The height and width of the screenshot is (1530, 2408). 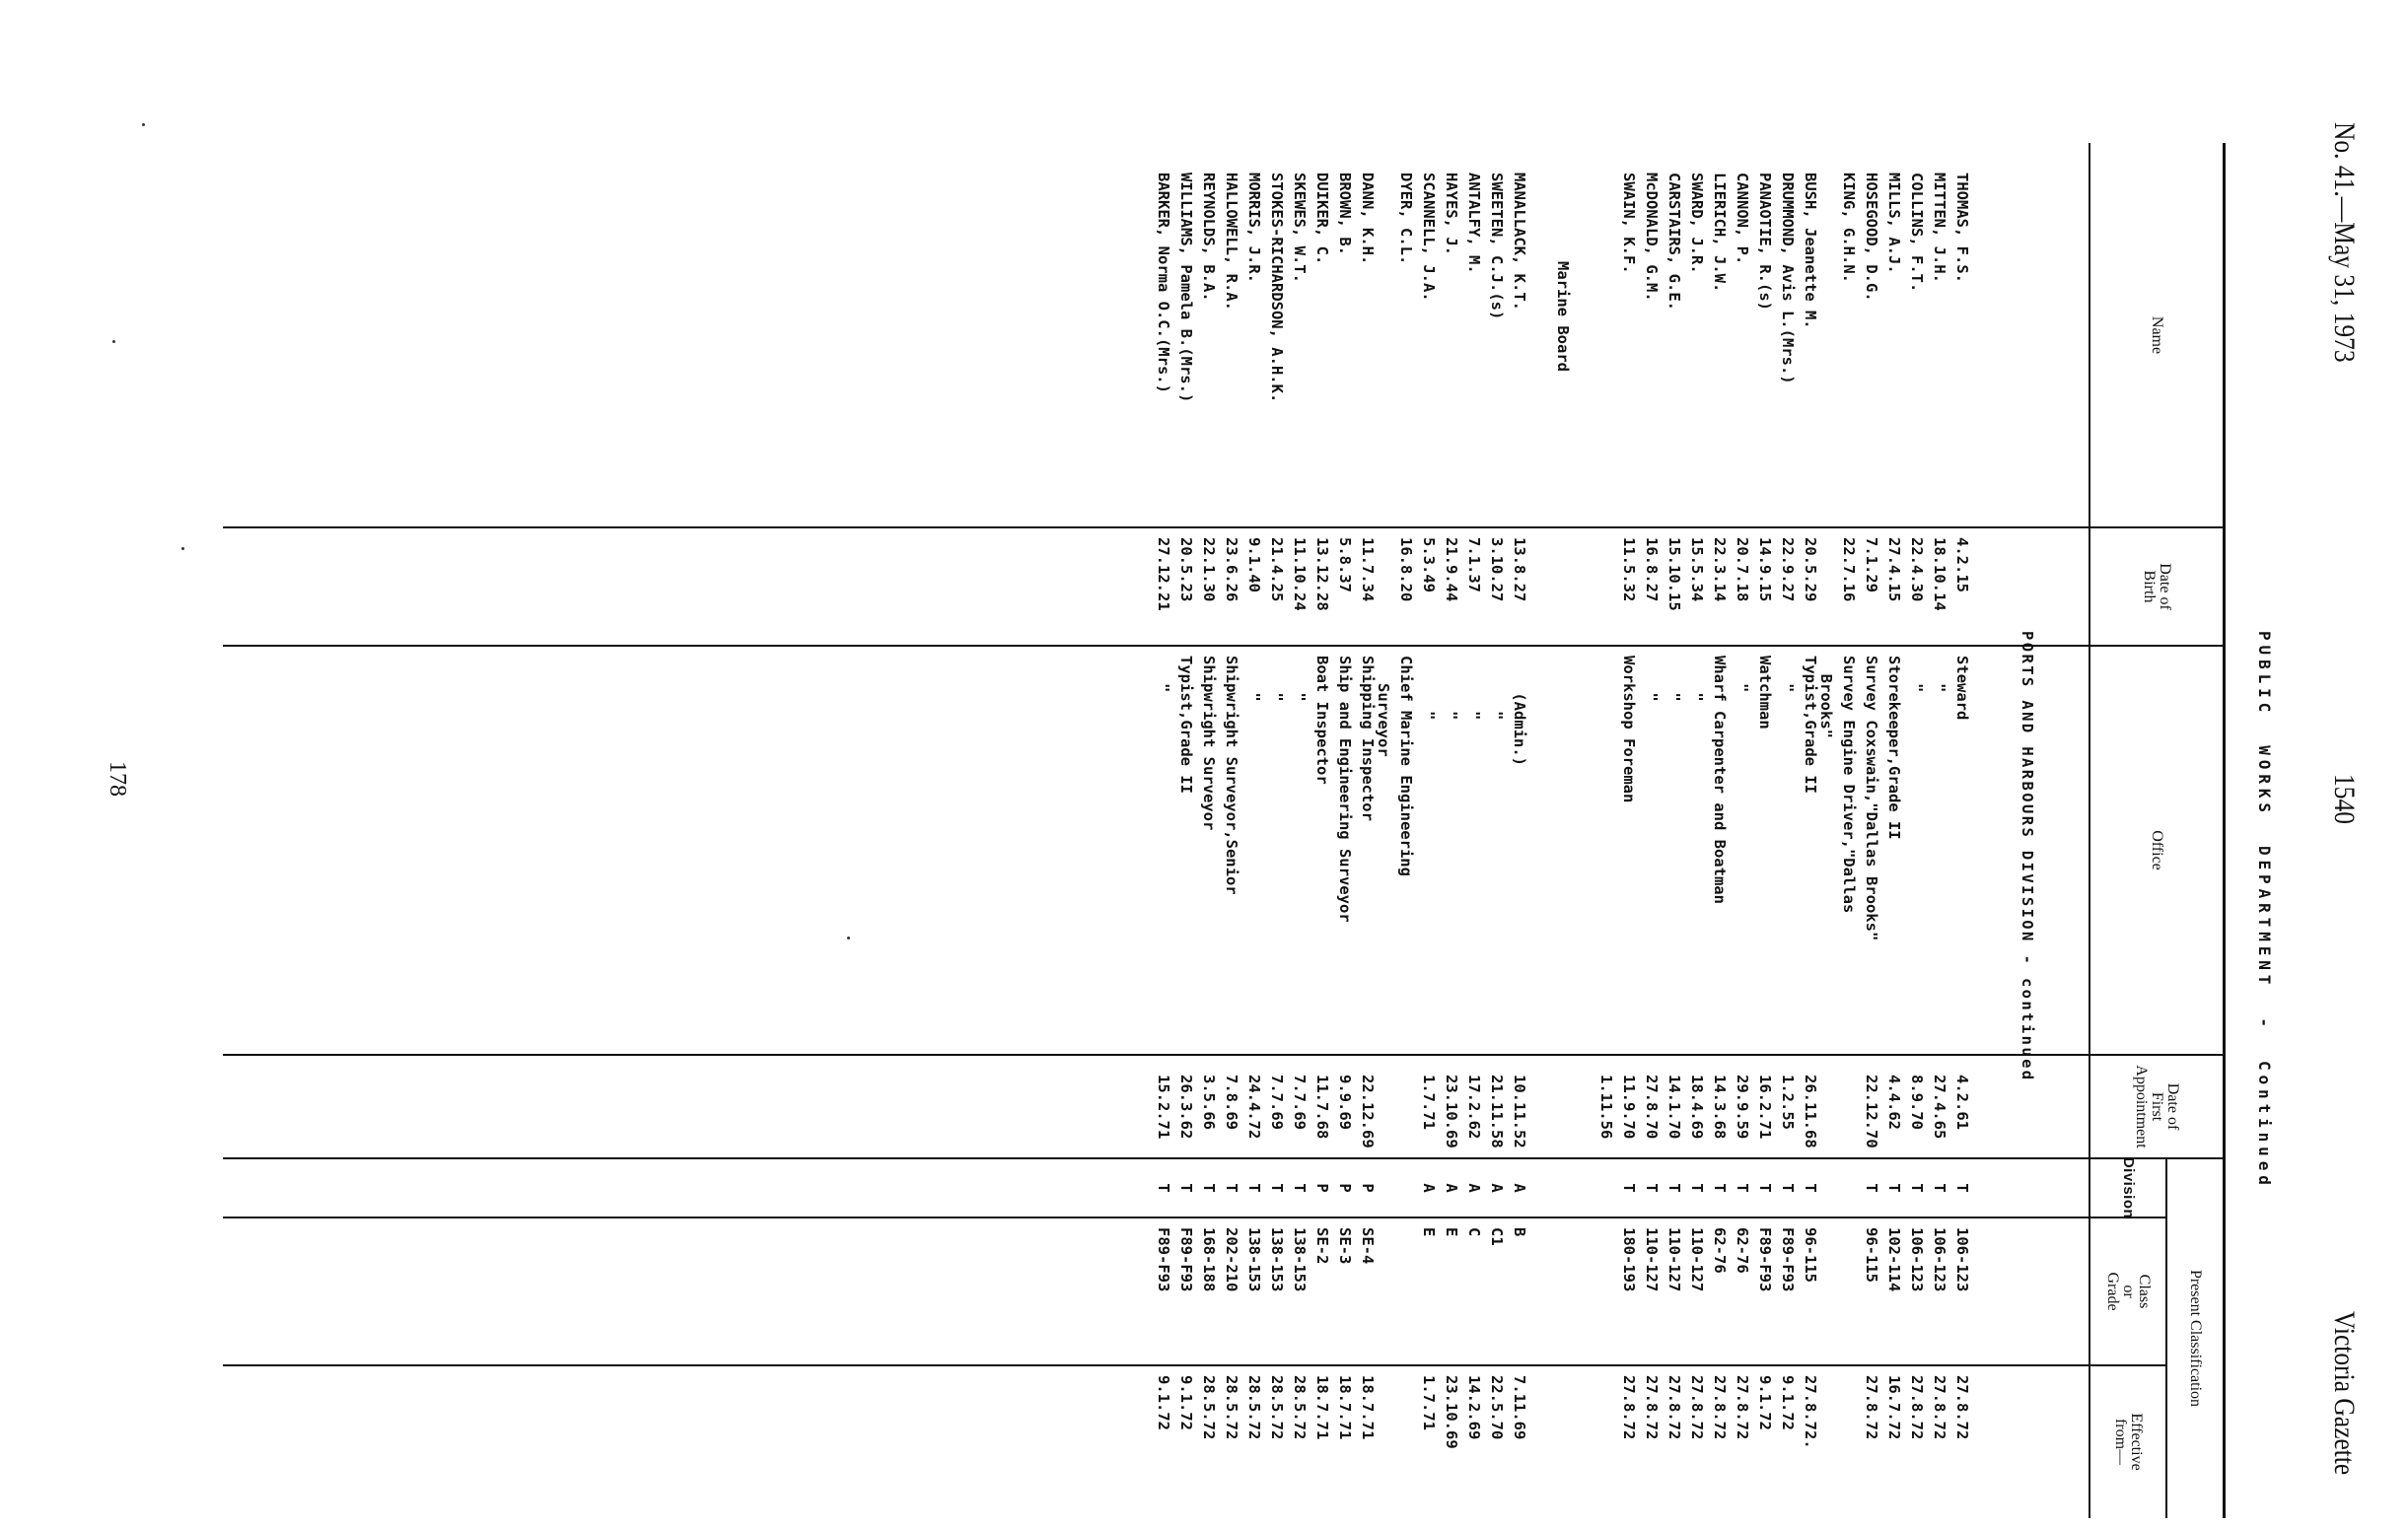 I want to click on name-cell: CANNON, P., so click(x=1742, y=219).